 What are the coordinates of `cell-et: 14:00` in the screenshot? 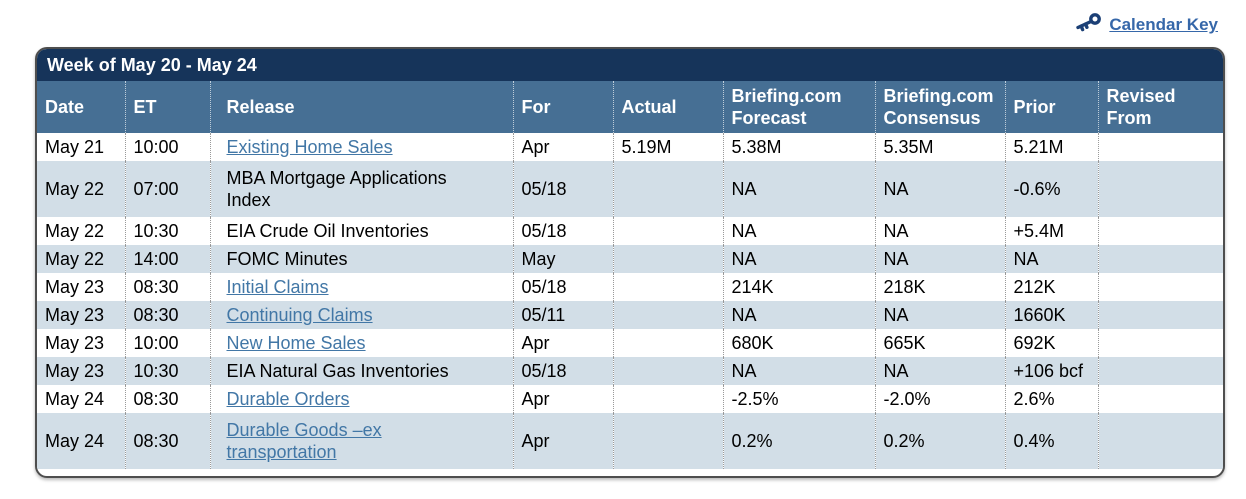 It's located at (168, 259).